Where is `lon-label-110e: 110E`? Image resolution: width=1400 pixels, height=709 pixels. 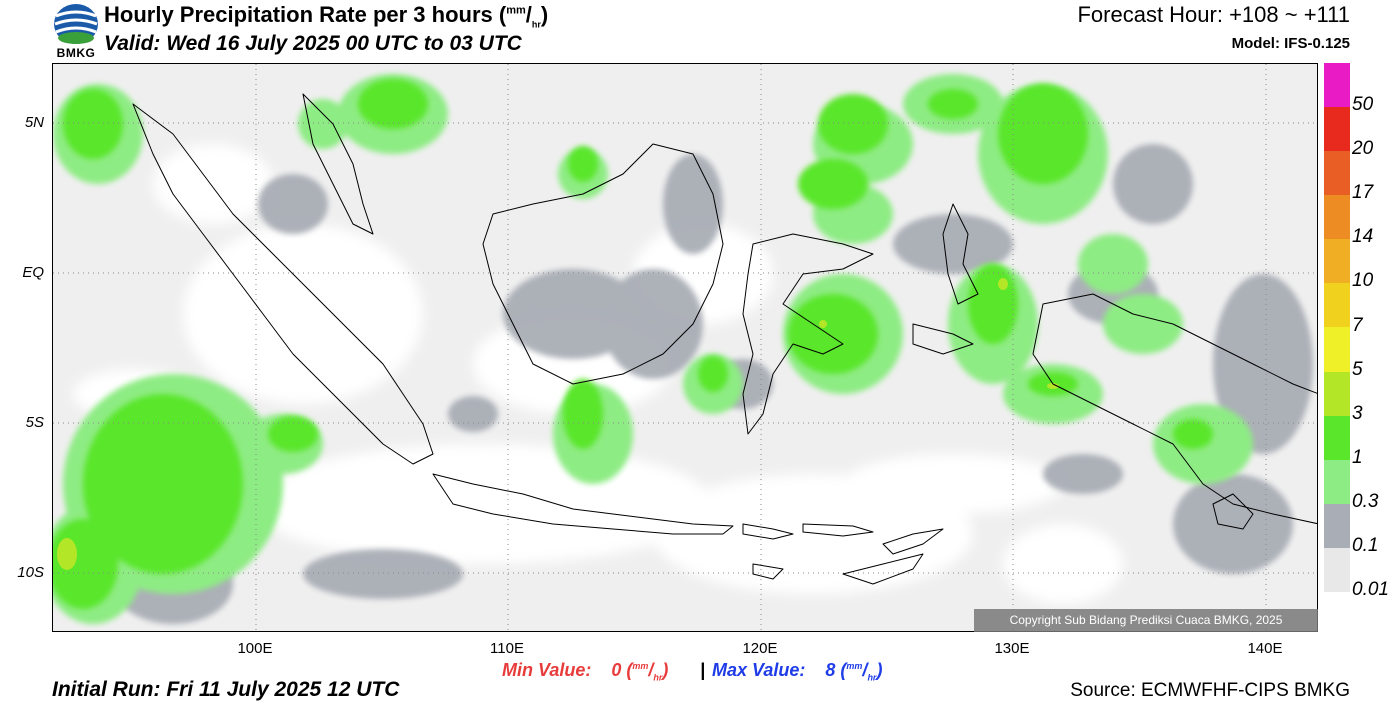
lon-label-110e: 110E is located at coordinates (507, 648).